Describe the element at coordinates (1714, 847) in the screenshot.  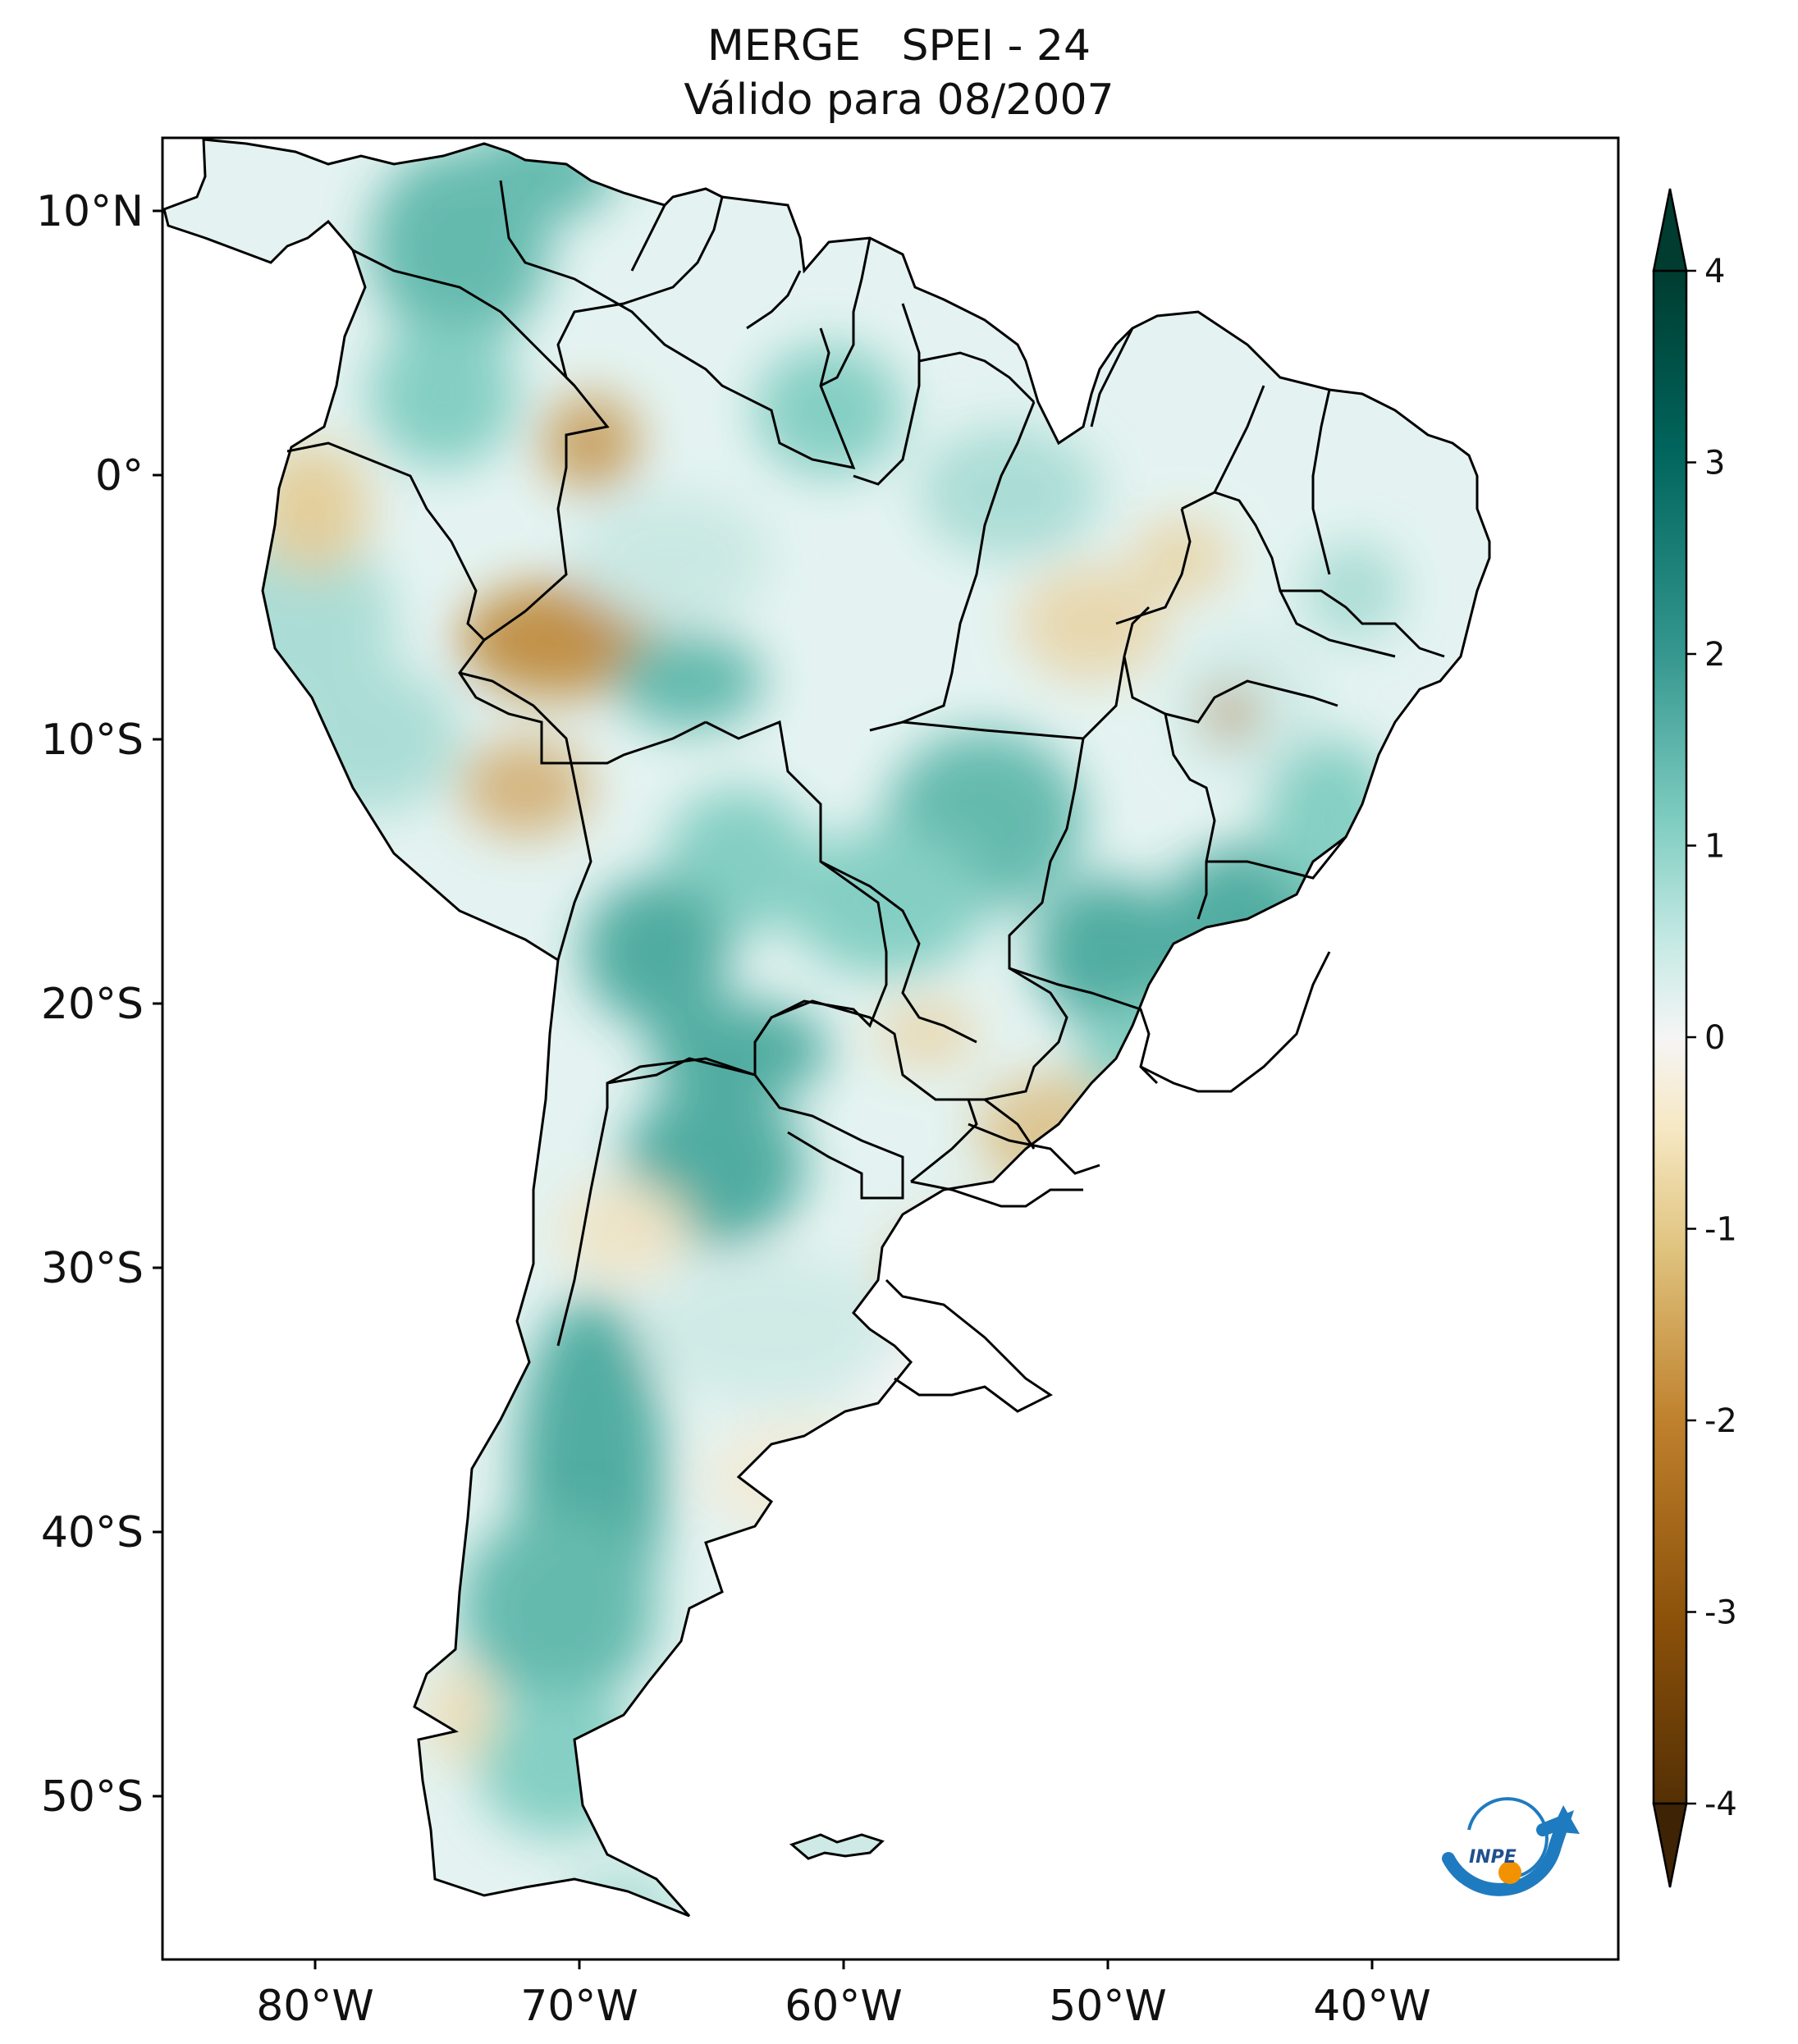
I see `colorbar-tick-label: 1` at that location.